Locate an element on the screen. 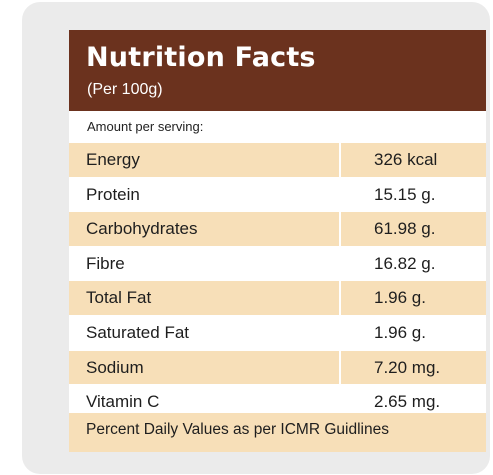 Image resolution: width=493 pixels, height=475 pixels. nutrient-name: Protein is located at coordinates (113, 194).